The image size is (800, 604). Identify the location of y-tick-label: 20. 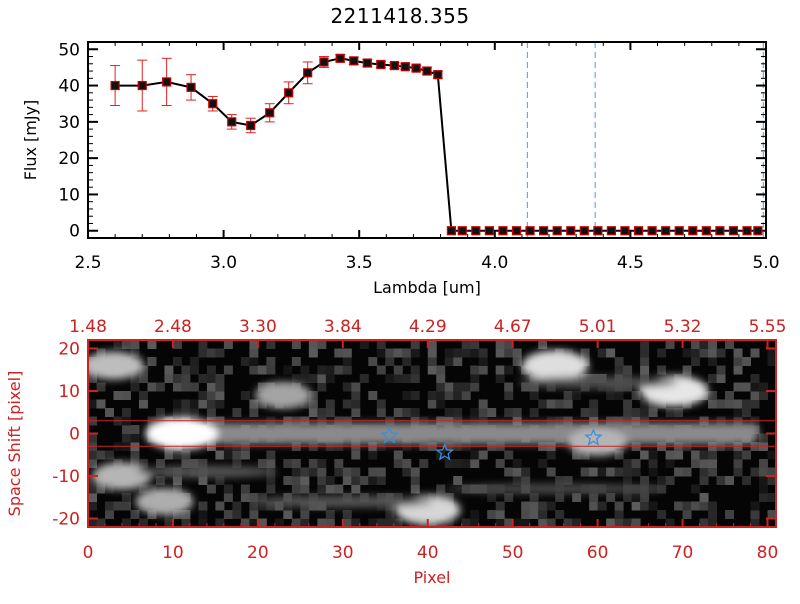
(69, 350).